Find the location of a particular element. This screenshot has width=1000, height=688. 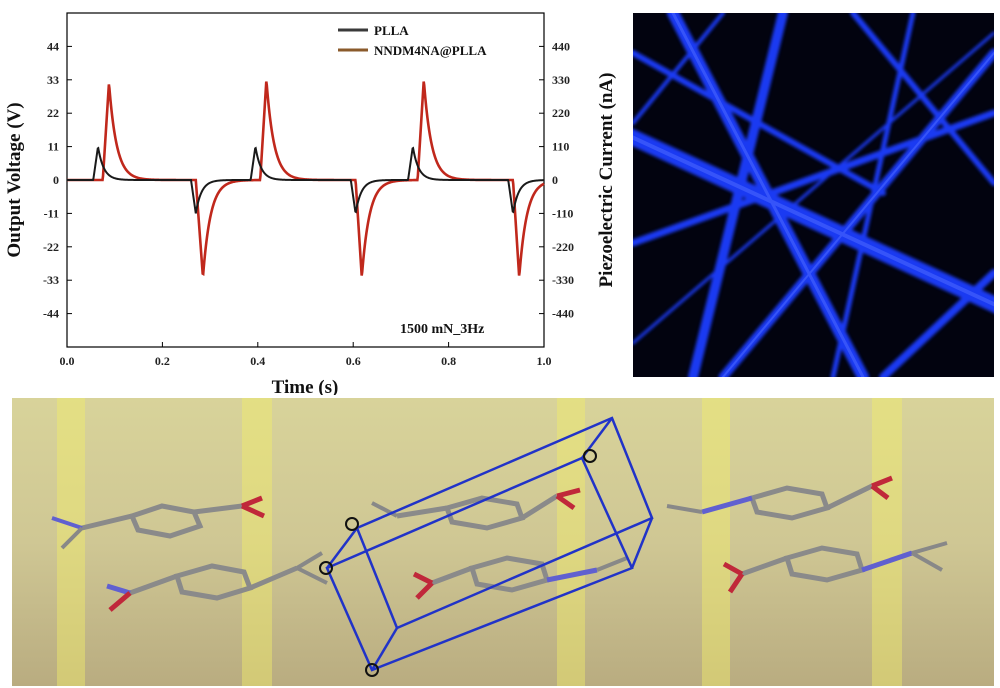

left-axis-ticks: 44 33 22 11 0 -11 -22 -33 -44 is located at coordinates (57, 180).